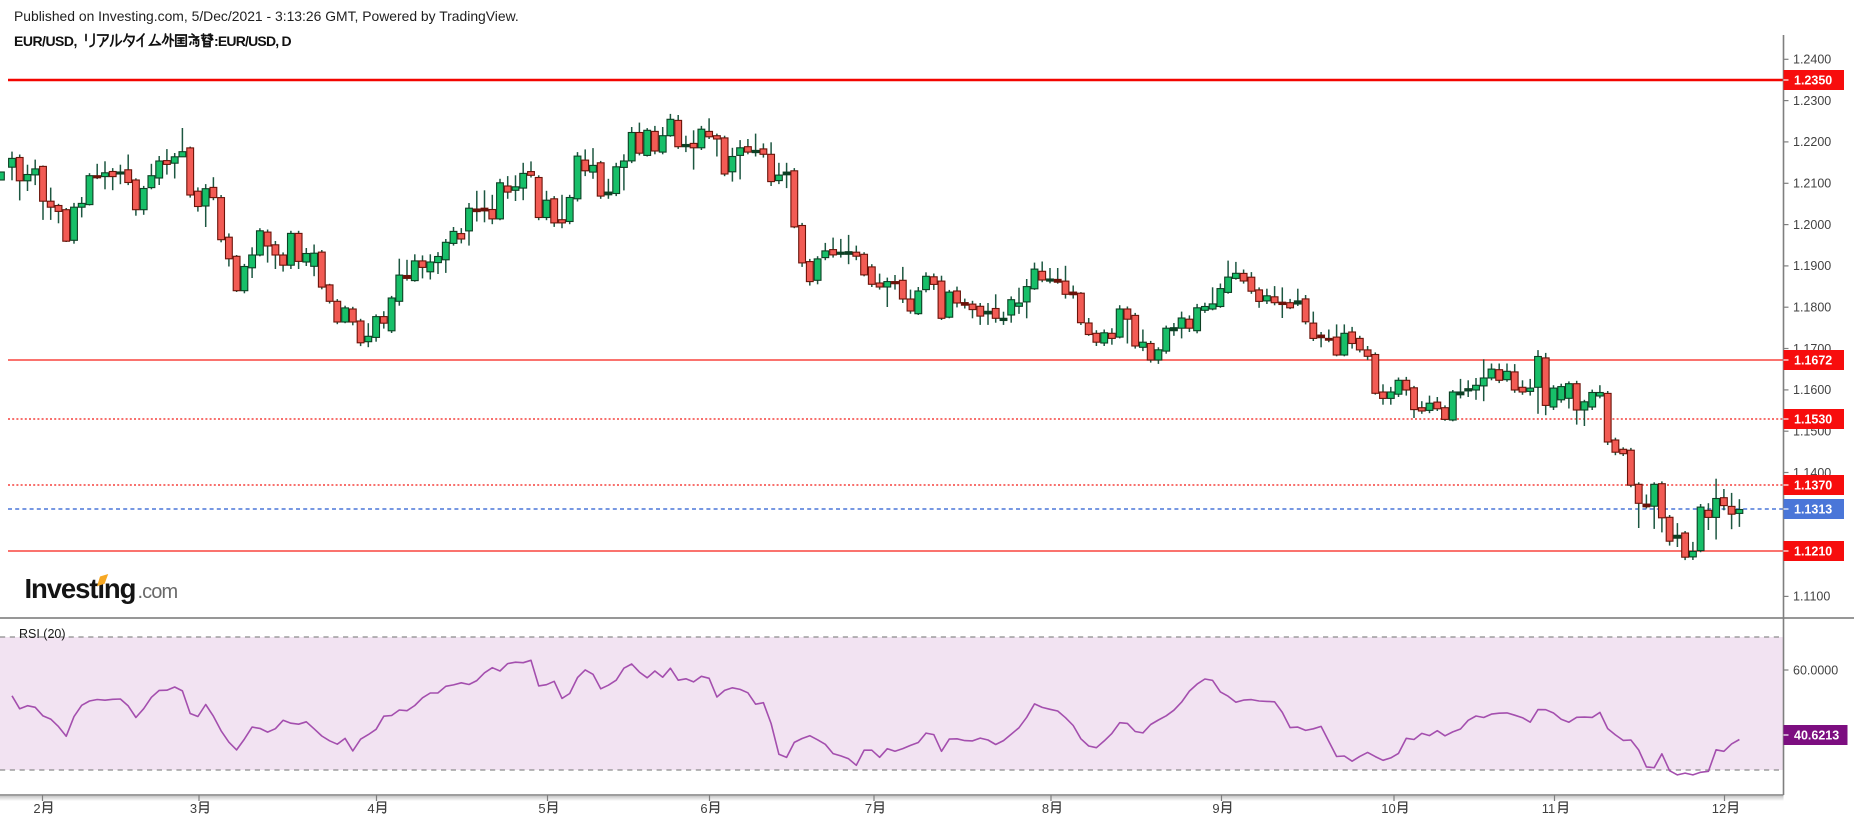 This screenshot has height=823, width=1854. I want to click on svg-text: .com, so click(158, 592).